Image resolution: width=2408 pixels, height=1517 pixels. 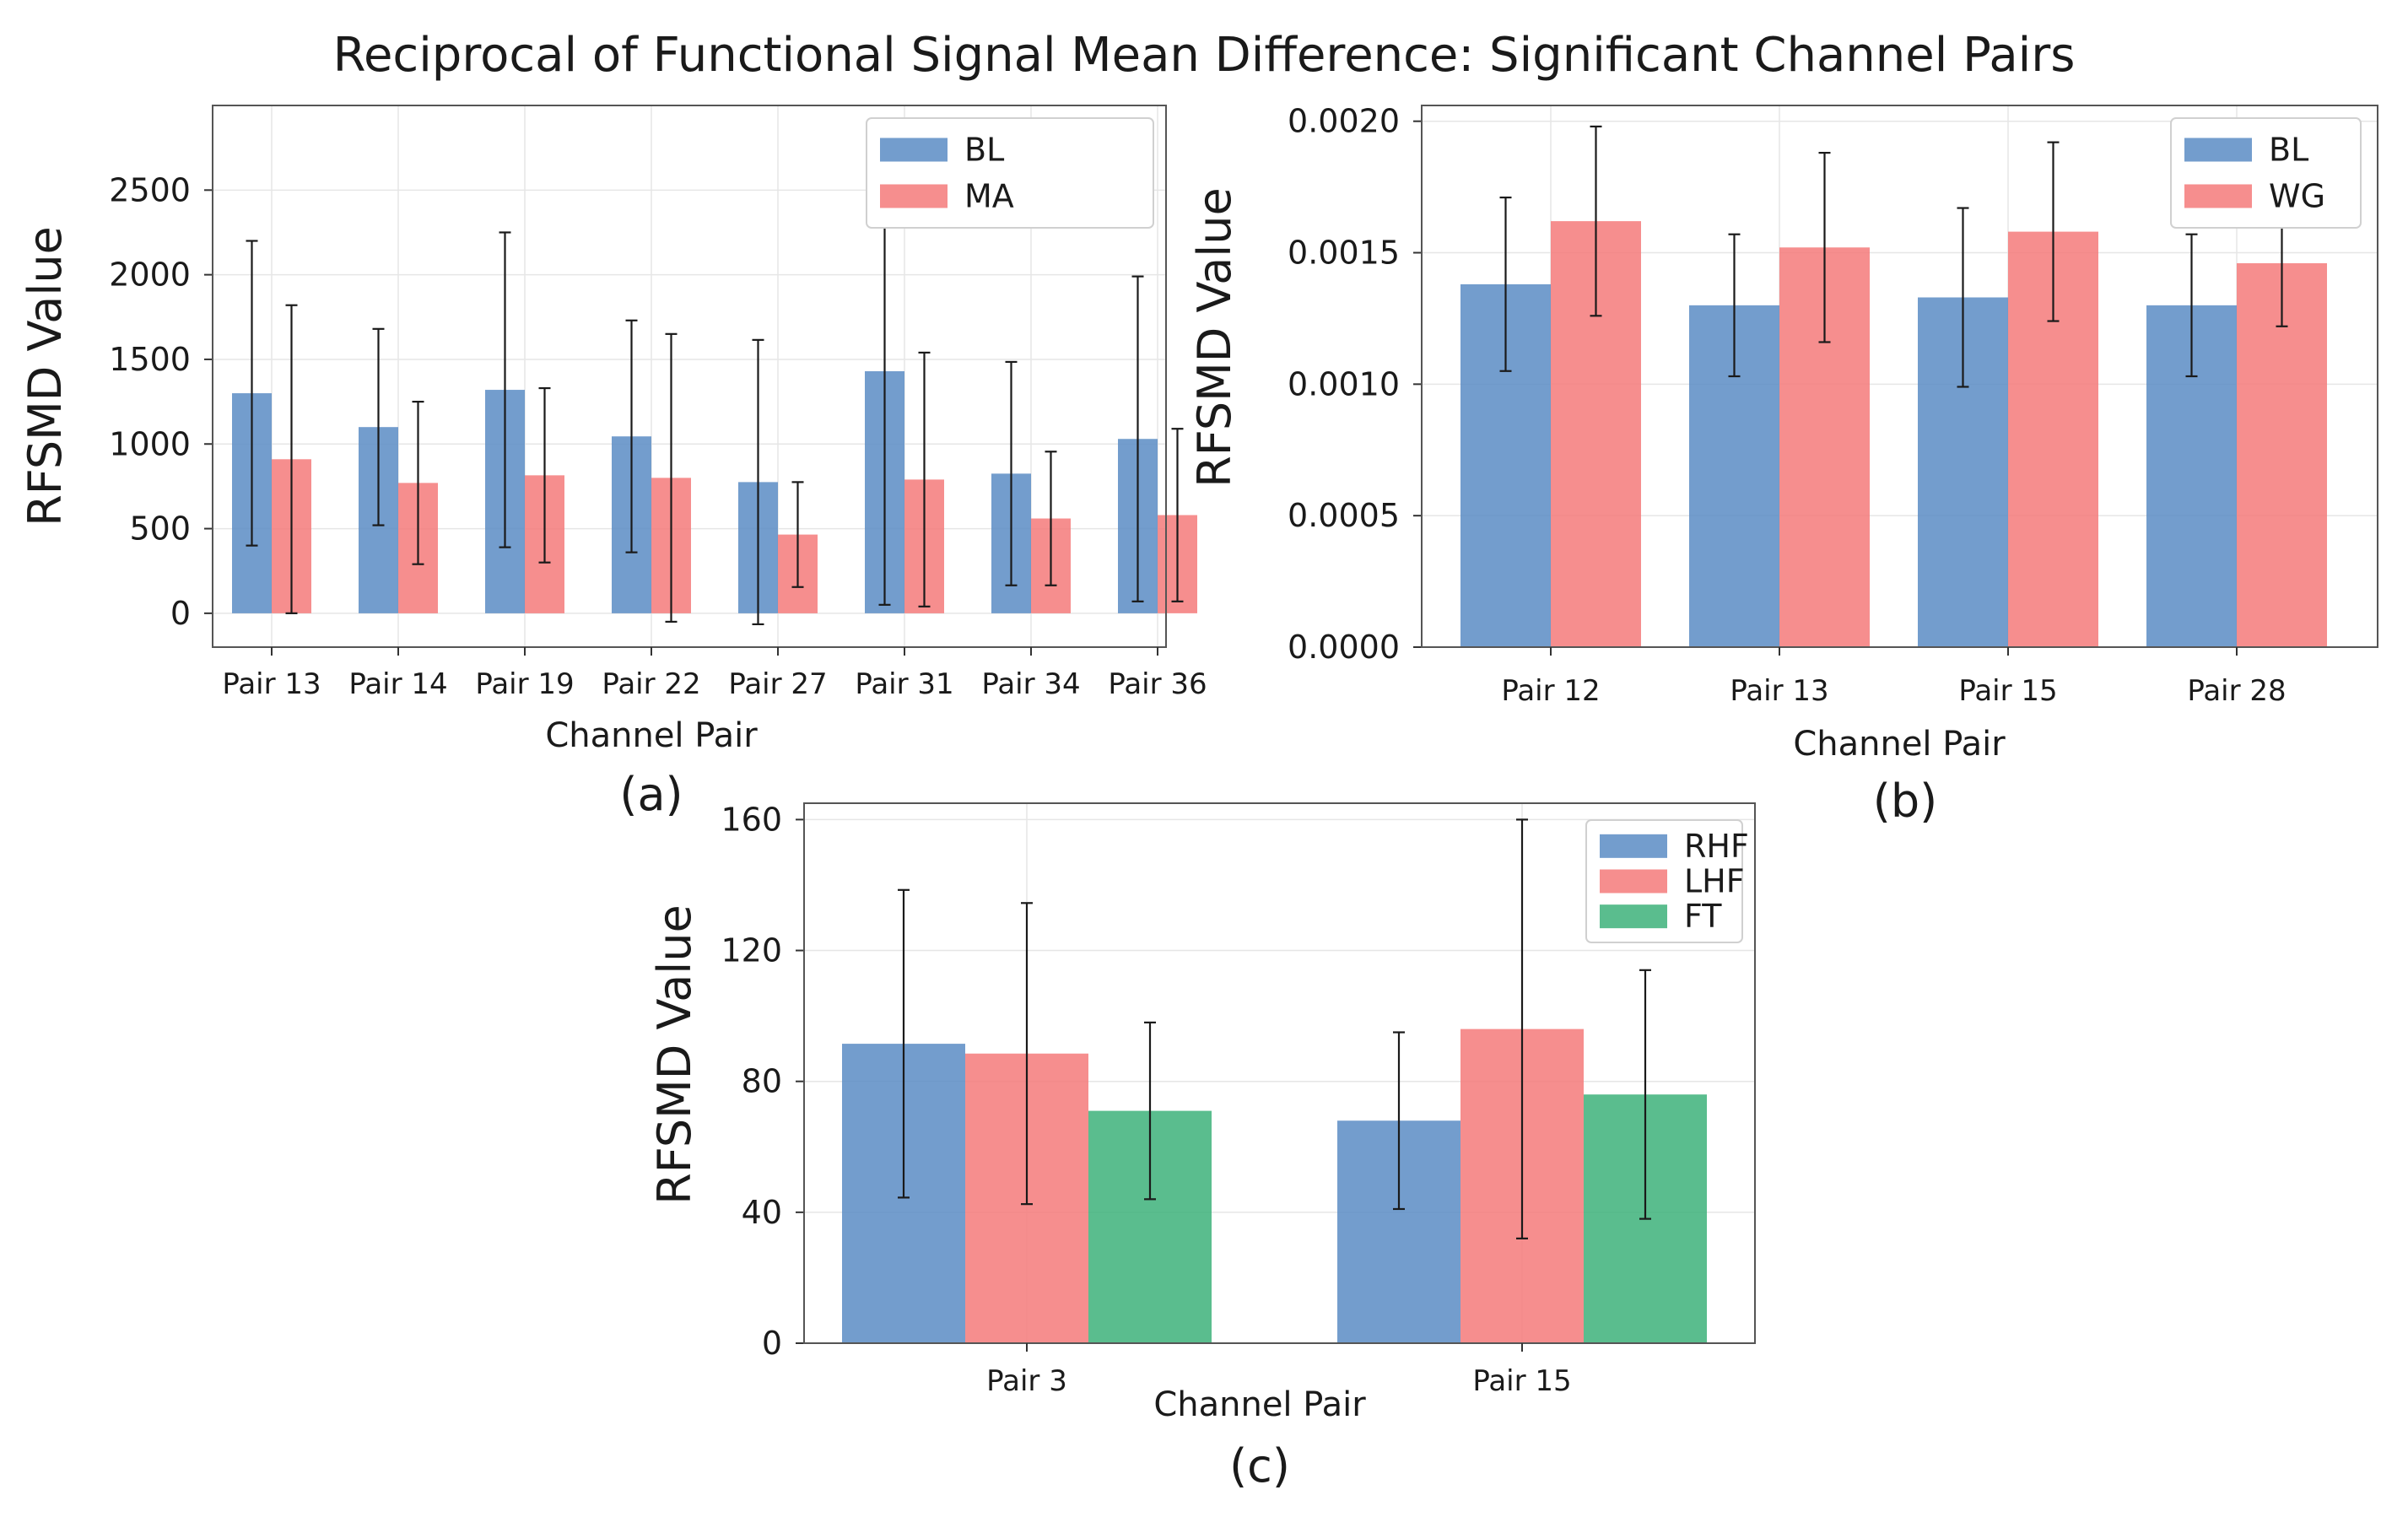 I want to click on legend-swatch-lhf, so click(x=1634, y=881).